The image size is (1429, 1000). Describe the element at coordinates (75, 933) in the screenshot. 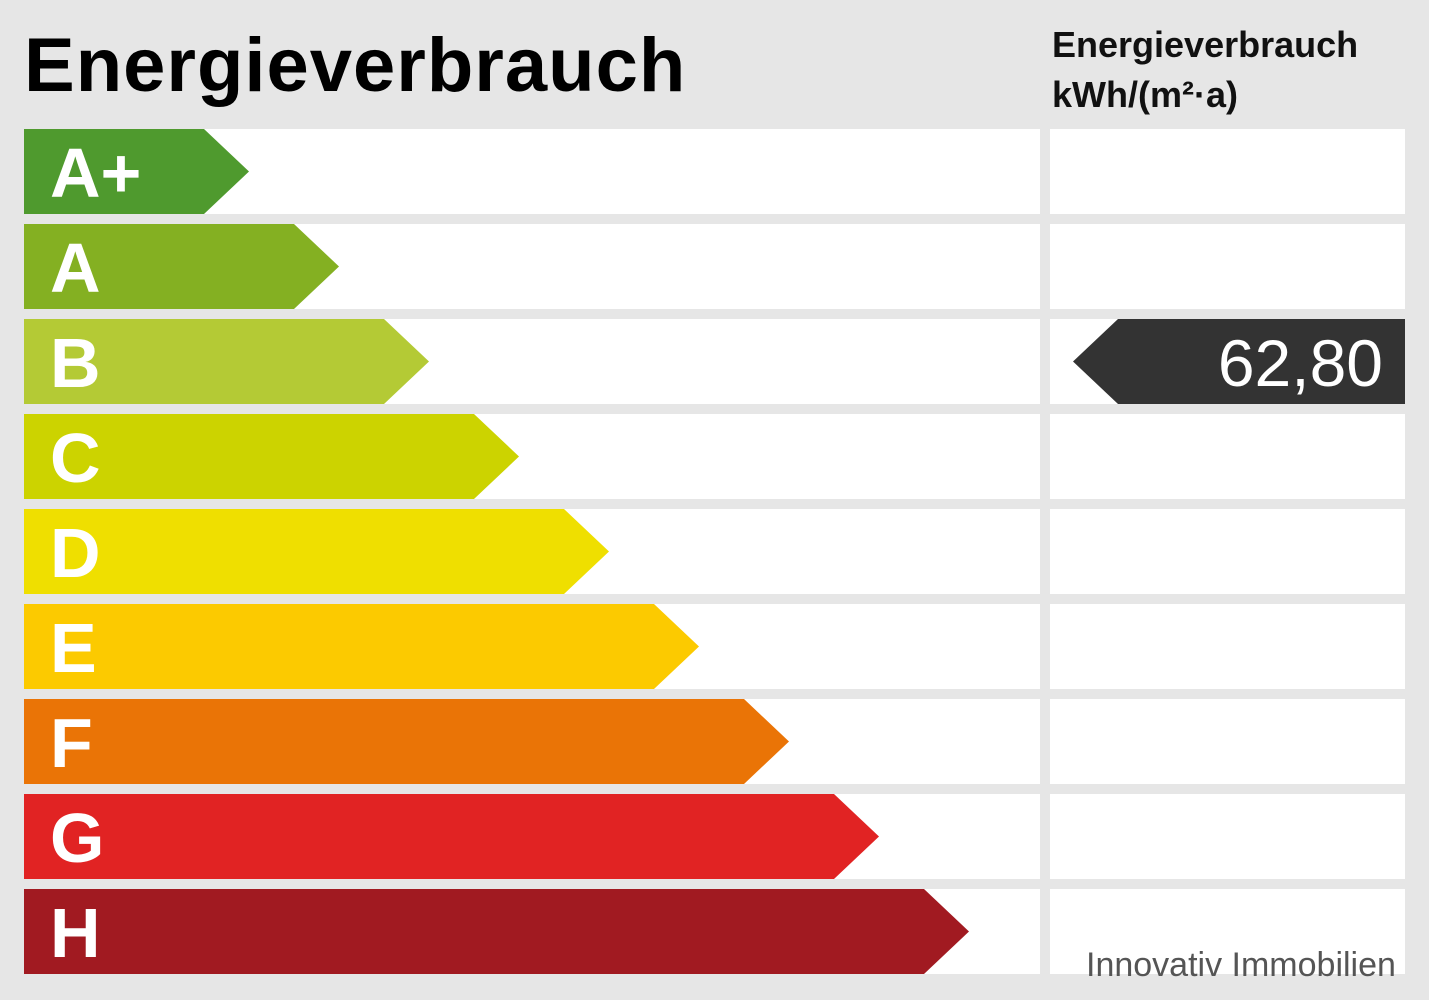

I see `energy-class-label: H` at that location.